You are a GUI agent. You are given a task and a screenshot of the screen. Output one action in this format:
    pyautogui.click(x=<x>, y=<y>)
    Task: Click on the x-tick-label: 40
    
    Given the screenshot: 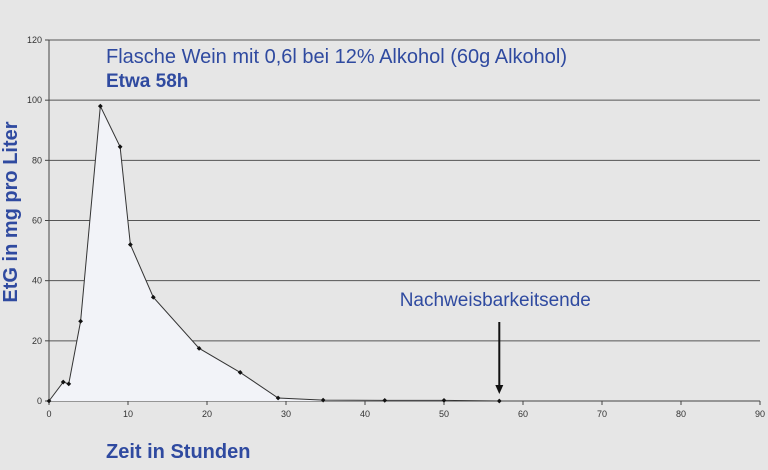 What is the action you would take?
    pyautogui.click(x=365, y=414)
    